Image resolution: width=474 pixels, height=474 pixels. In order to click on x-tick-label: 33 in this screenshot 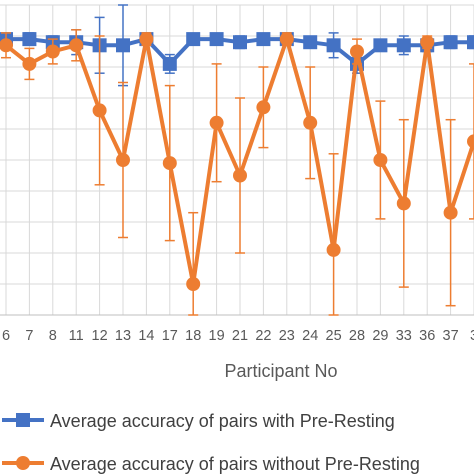, I will do `click(404, 336)`.